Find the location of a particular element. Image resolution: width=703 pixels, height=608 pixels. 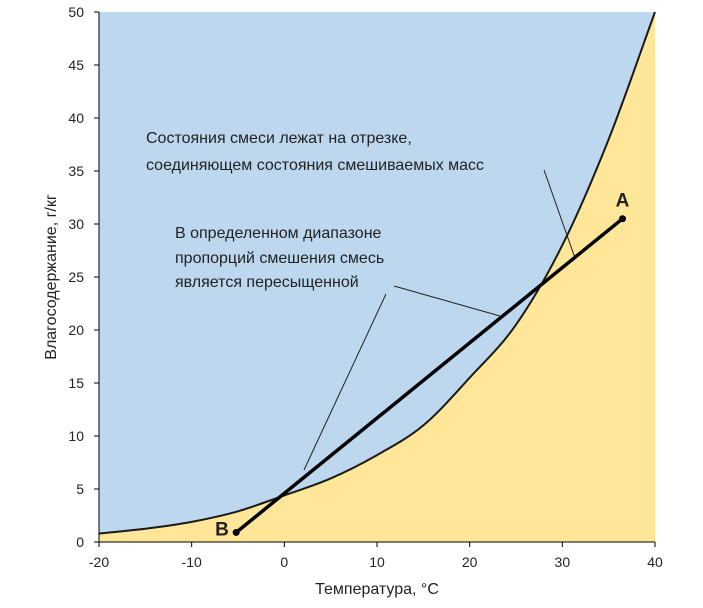

annotation-2-line-2: пропорций смешения смесь is located at coordinates (279, 258).